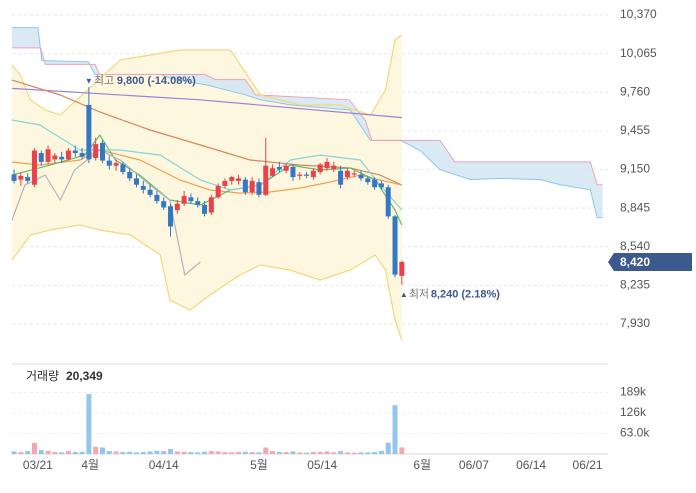  I want to click on x-tick-label: 6월, so click(422, 465).